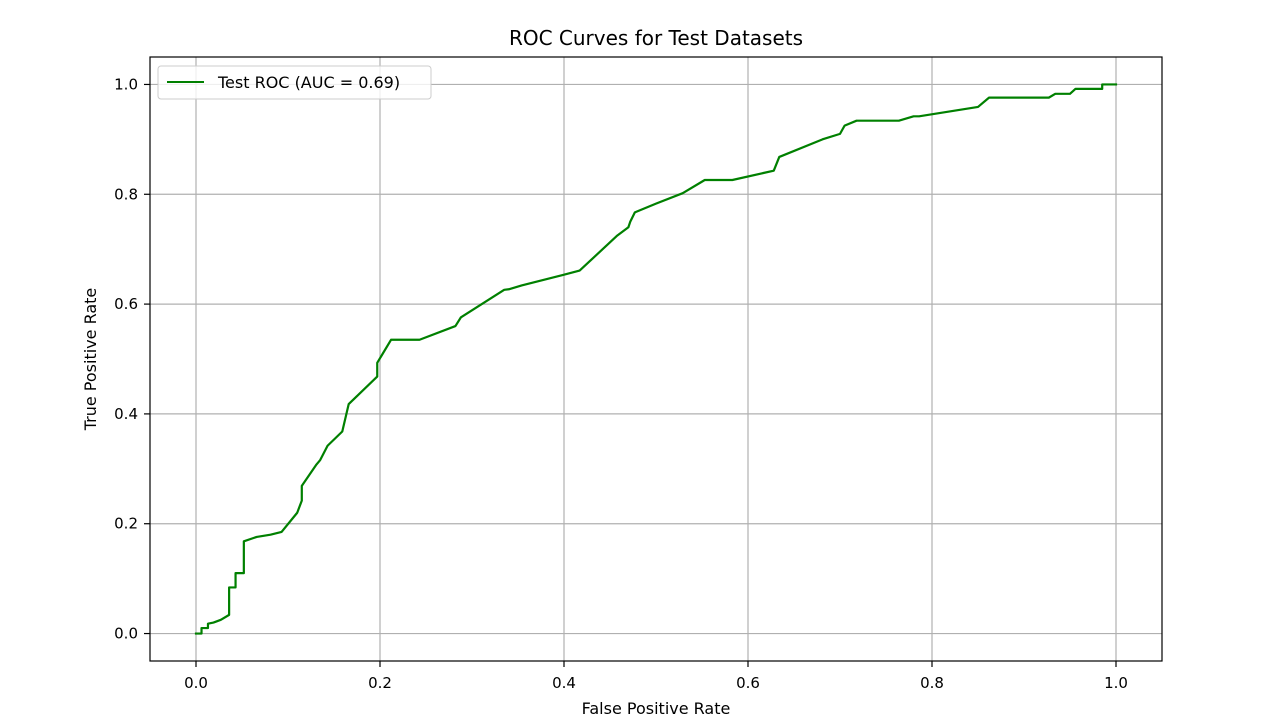 Image resolution: width=1280 pixels, height=720 pixels. I want to click on x-axis-label: False Positive Rate, so click(656, 708).